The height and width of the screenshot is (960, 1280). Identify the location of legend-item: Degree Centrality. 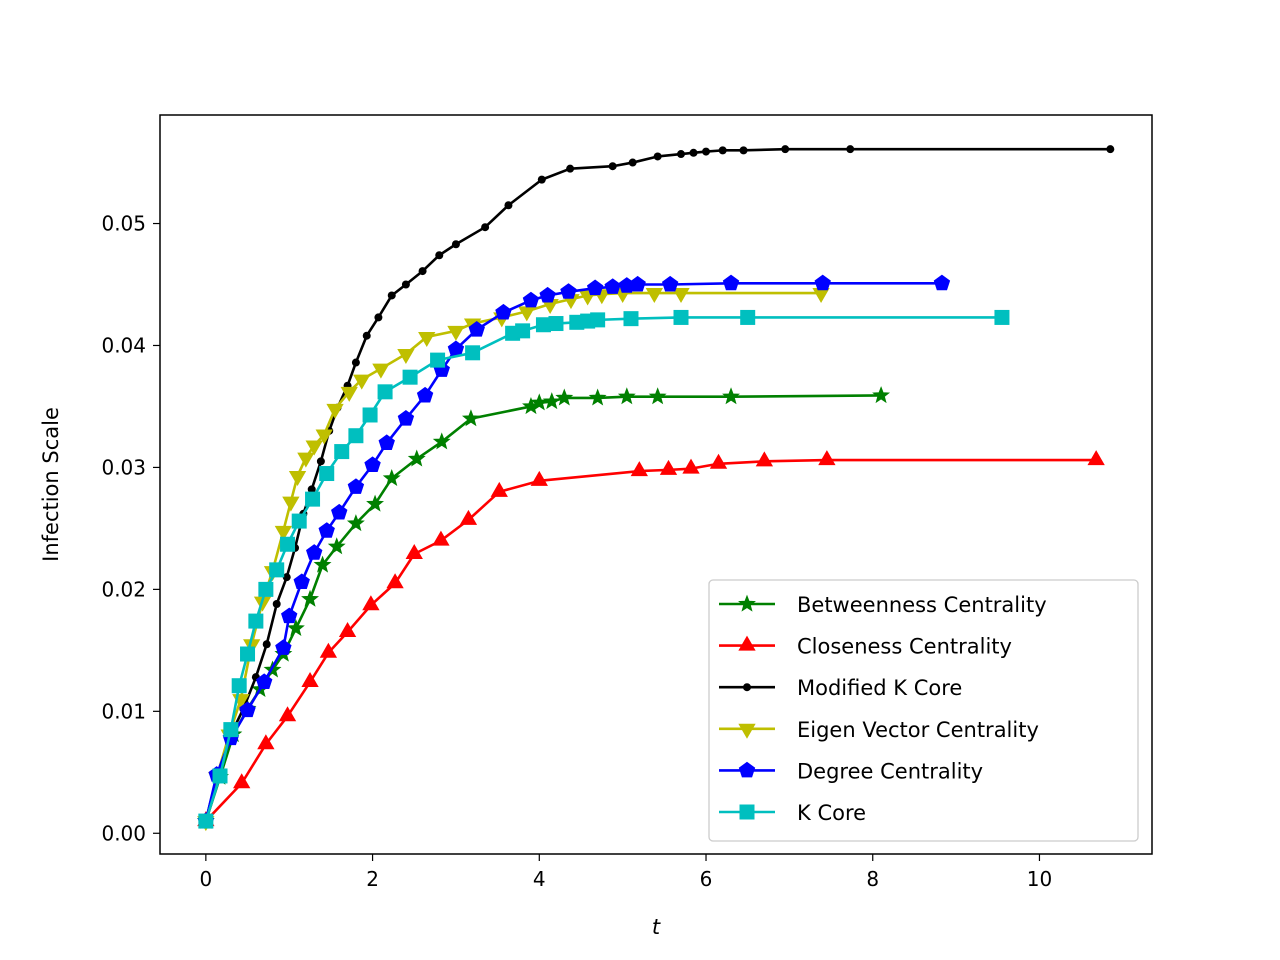
(851, 771).